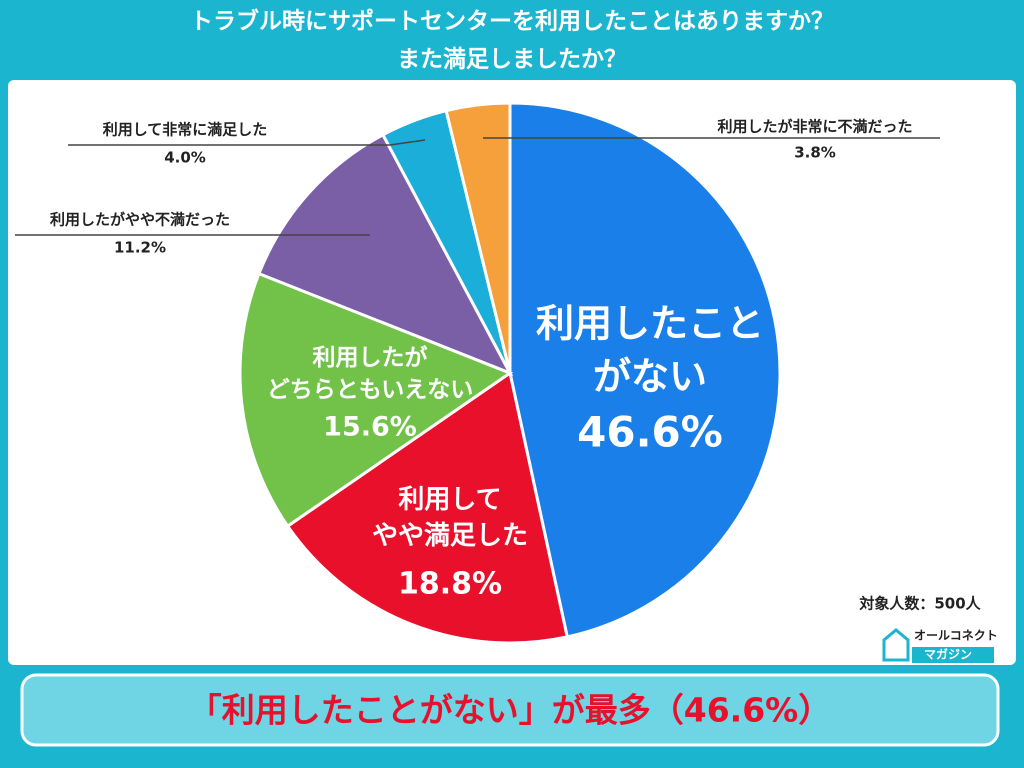 This screenshot has height=768, width=1024. I want to click on value-label: 4.0%, so click(185, 158).